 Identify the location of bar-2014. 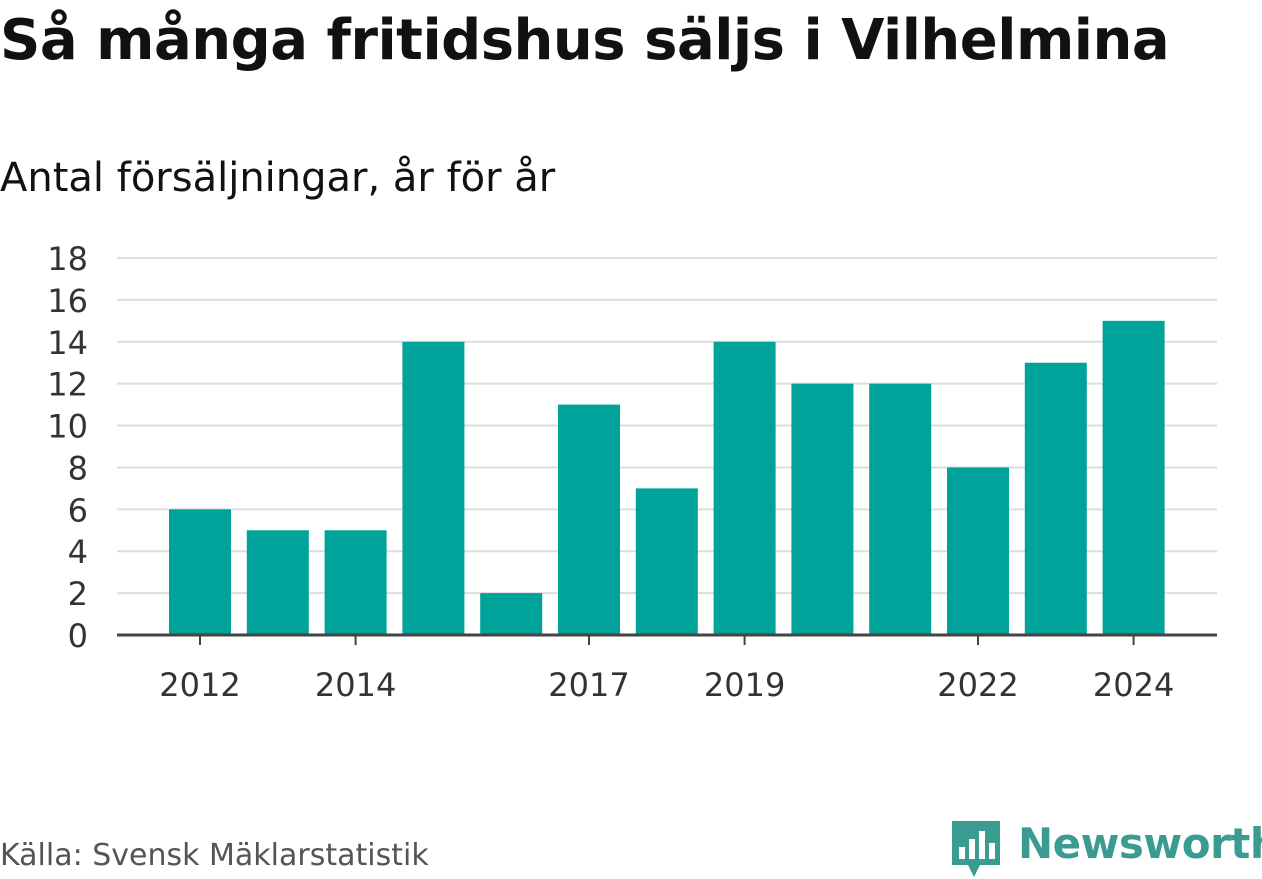
(355, 582).